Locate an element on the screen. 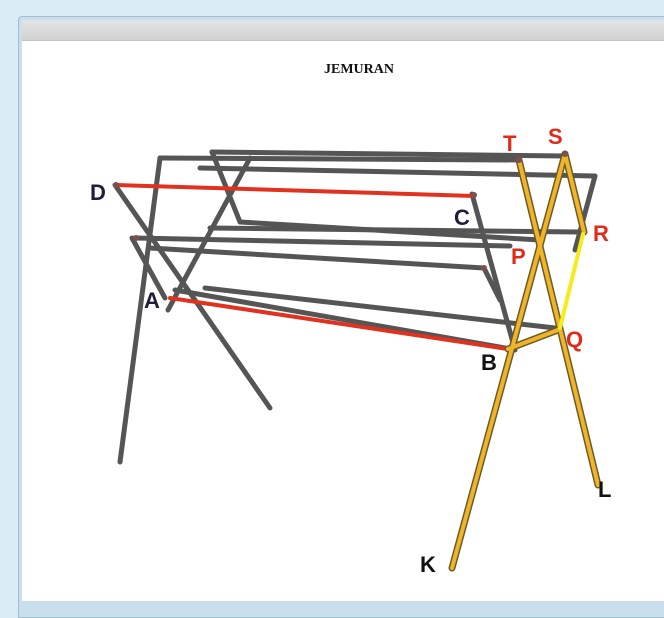 The image size is (664, 618). label-s: S is located at coordinates (555, 136).